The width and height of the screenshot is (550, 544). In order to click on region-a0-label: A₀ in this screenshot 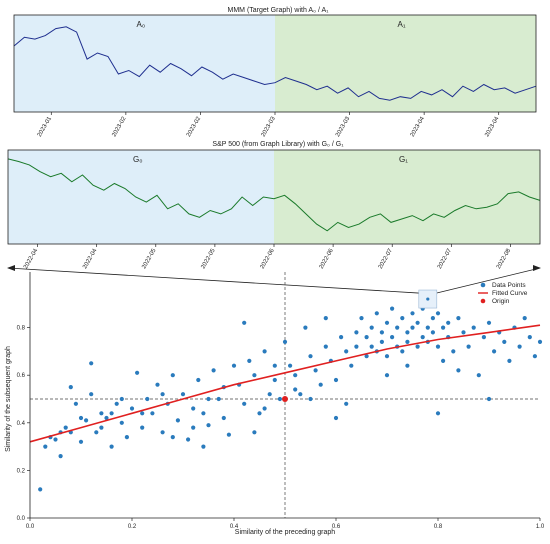, I will do `click(141, 24)`.